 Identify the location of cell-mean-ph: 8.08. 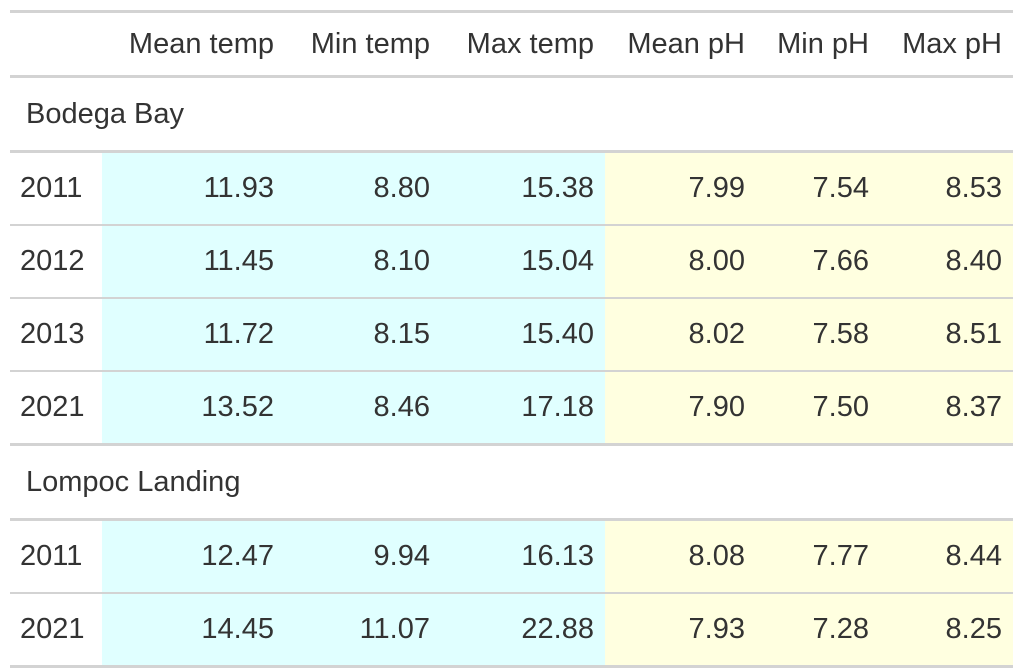
(680, 556).